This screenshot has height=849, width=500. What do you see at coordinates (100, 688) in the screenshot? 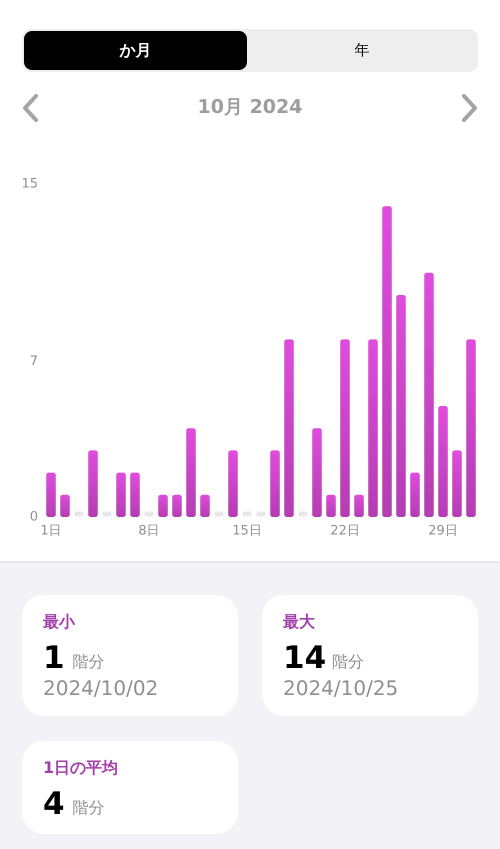
I see `text: 2024/10/02` at bounding box center [100, 688].